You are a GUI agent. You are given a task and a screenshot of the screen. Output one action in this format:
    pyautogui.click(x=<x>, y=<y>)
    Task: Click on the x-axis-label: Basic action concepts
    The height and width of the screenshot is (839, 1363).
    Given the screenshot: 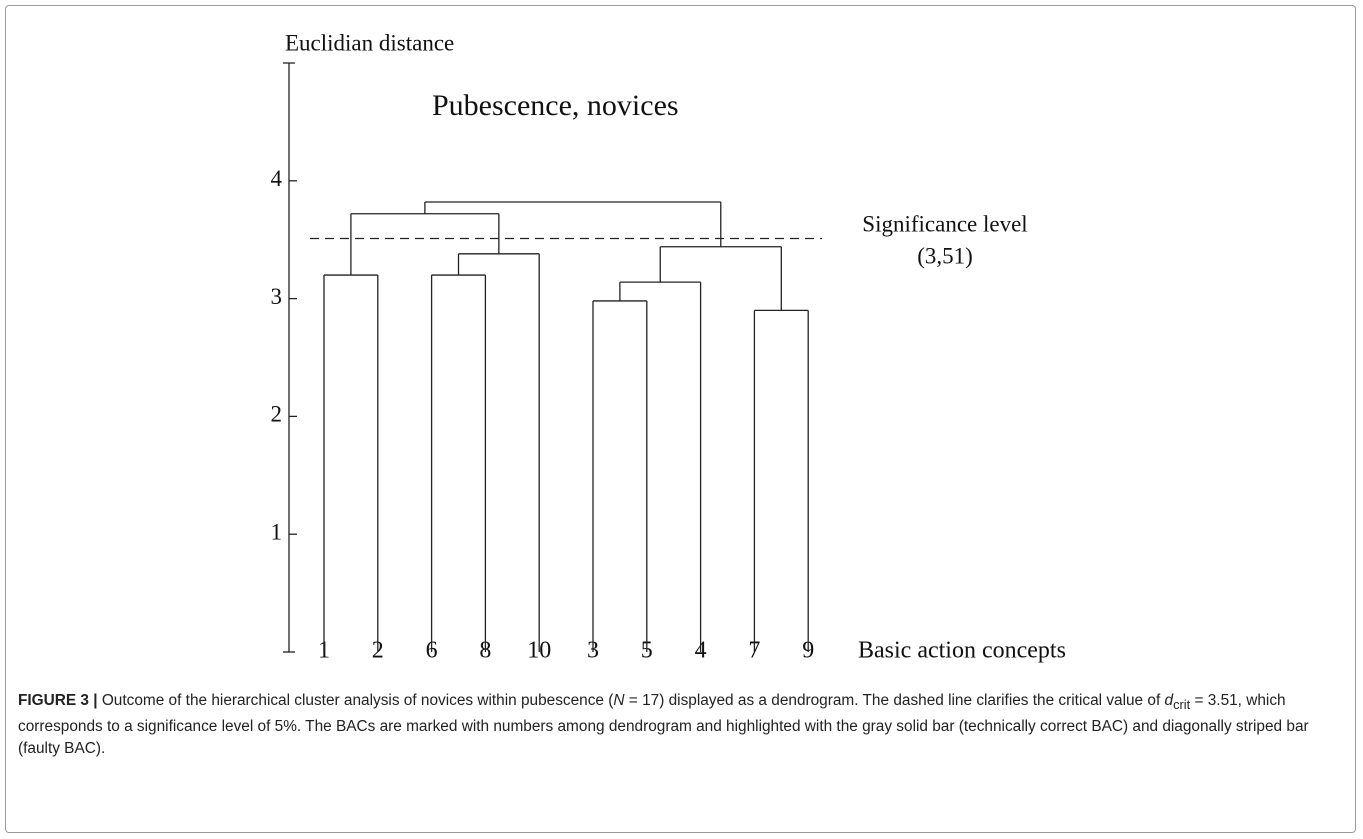 What is the action you would take?
    pyautogui.click(x=962, y=651)
    